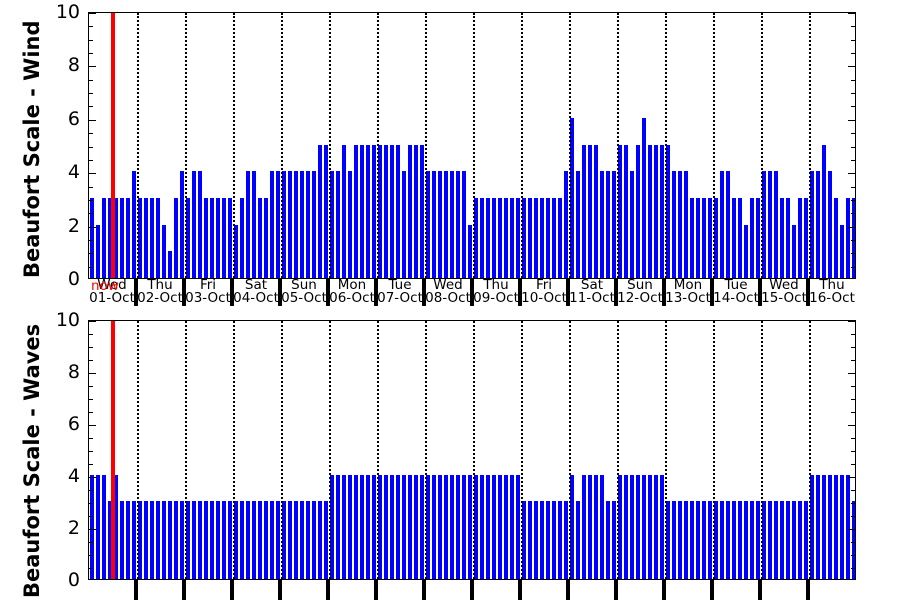 This screenshot has height=600, width=900. What do you see at coordinates (208, 298) in the screenshot?
I see `x-axis-date: 03-Oct` at bounding box center [208, 298].